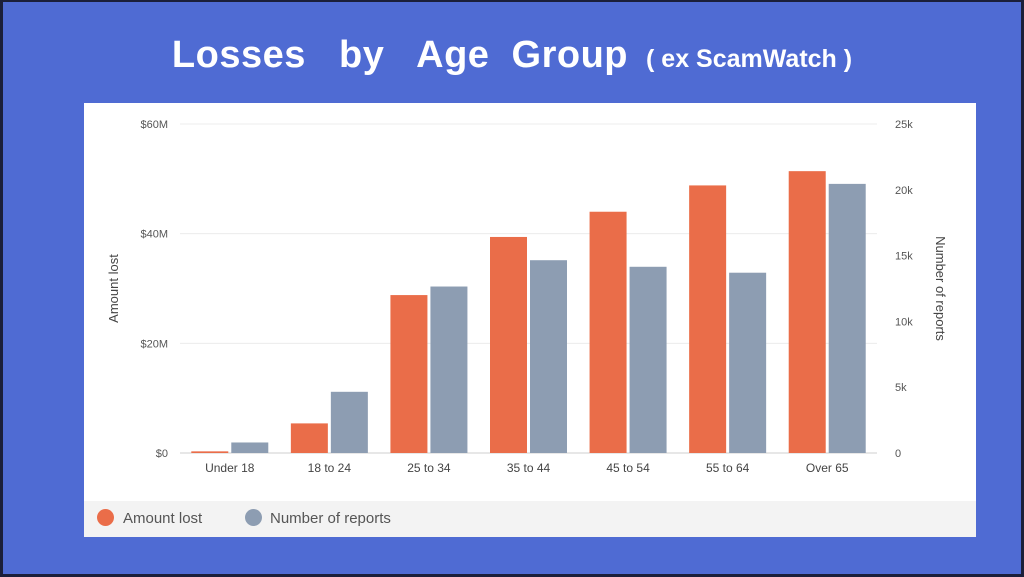 The image size is (1024, 577). I want to click on y-right-tick-label: 10k, so click(904, 322).